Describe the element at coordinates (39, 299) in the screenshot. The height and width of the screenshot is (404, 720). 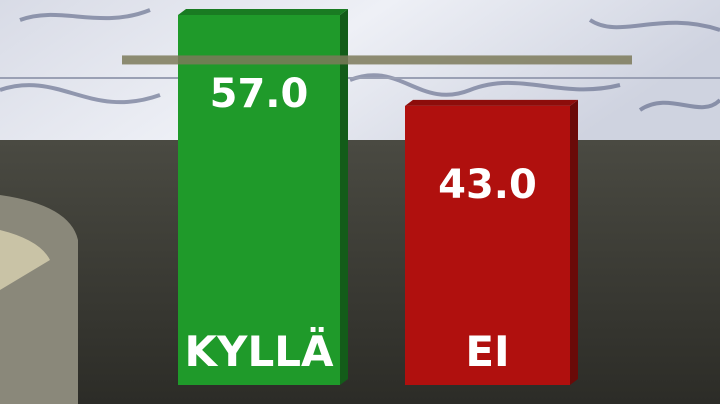
I see `cylinder-prop` at that location.